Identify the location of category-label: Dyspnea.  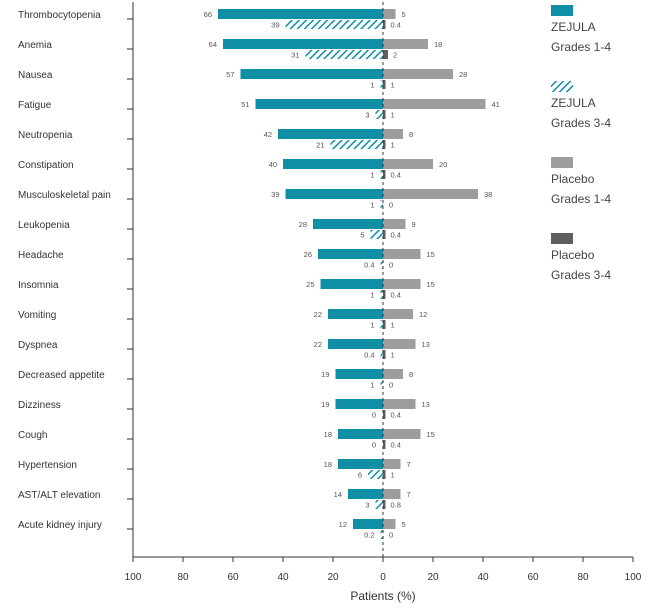
(38, 345).